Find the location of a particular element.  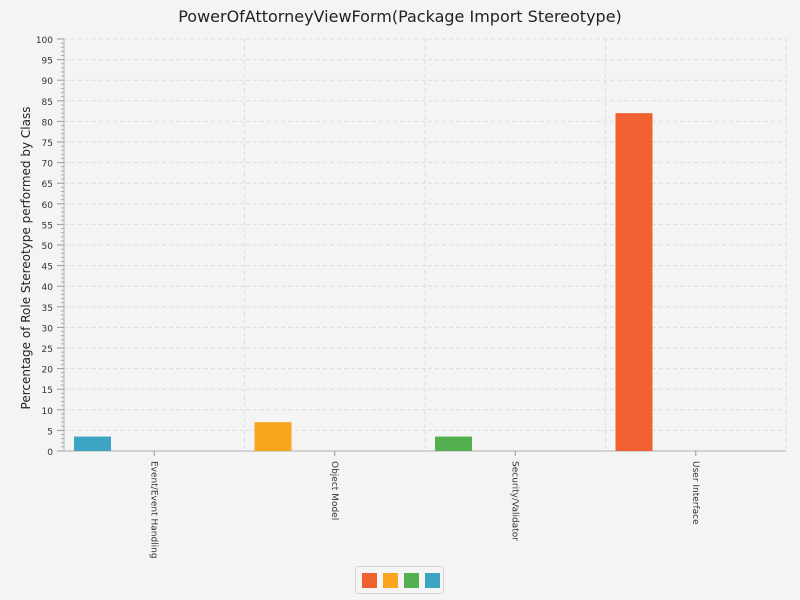

y-tick-label: 80 is located at coordinates (48, 123).